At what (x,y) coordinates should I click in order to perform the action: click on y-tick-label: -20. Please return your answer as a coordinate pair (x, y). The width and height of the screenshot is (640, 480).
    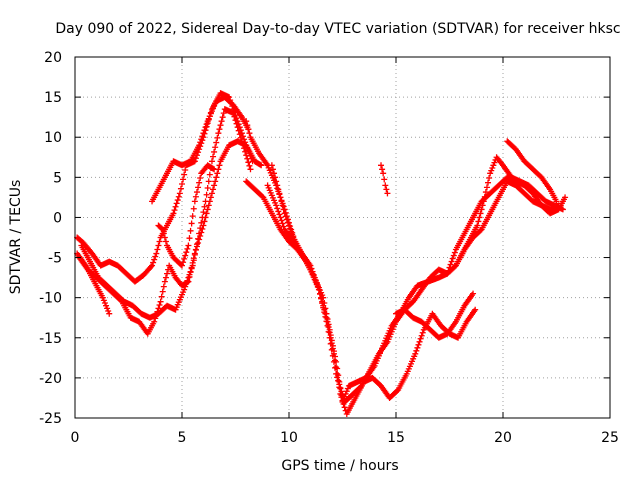
    Looking at the image, I should click on (50, 379).